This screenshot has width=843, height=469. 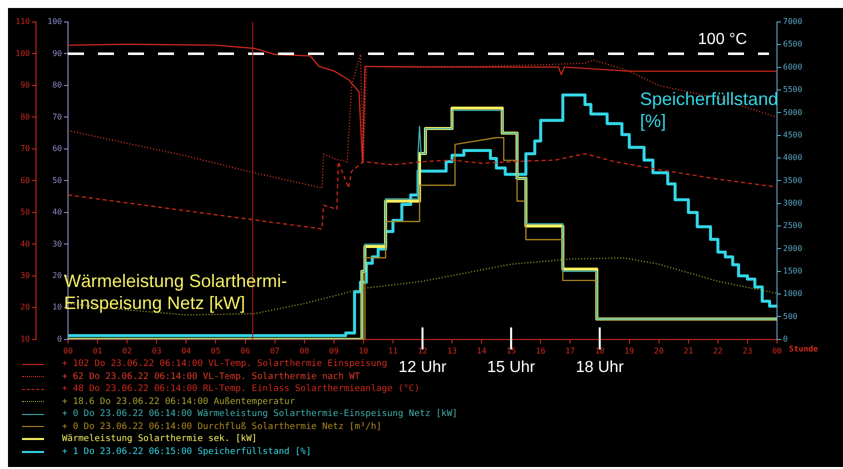 What do you see at coordinates (57, 307) in the screenshot?
I see `y-tick-label: 10` at bounding box center [57, 307].